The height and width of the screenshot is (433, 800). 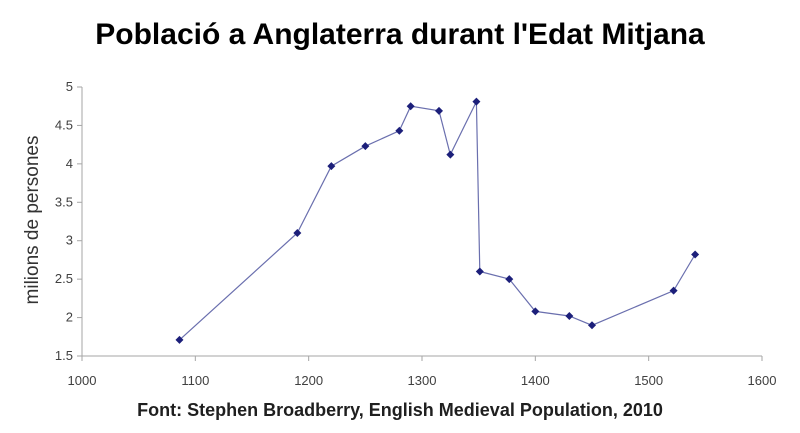 I want to click on x-tick-label: 1500, so click(x=648, y=380).